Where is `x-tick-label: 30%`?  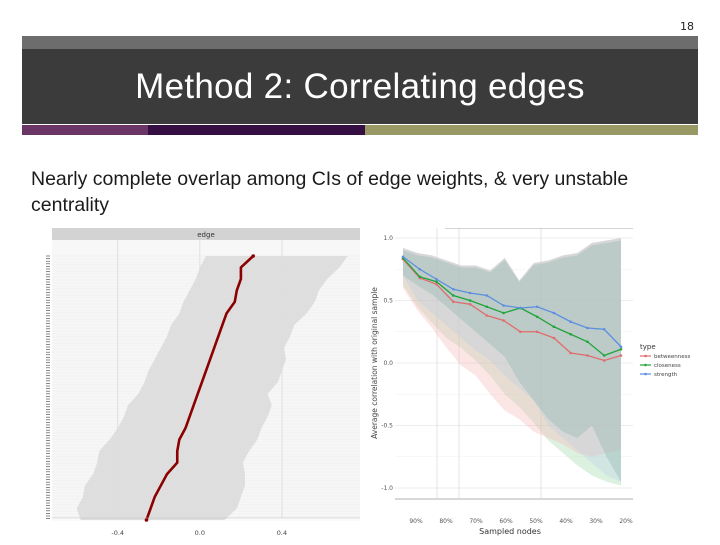 x-tick-label: 30% is located at coordinates (596, 521).